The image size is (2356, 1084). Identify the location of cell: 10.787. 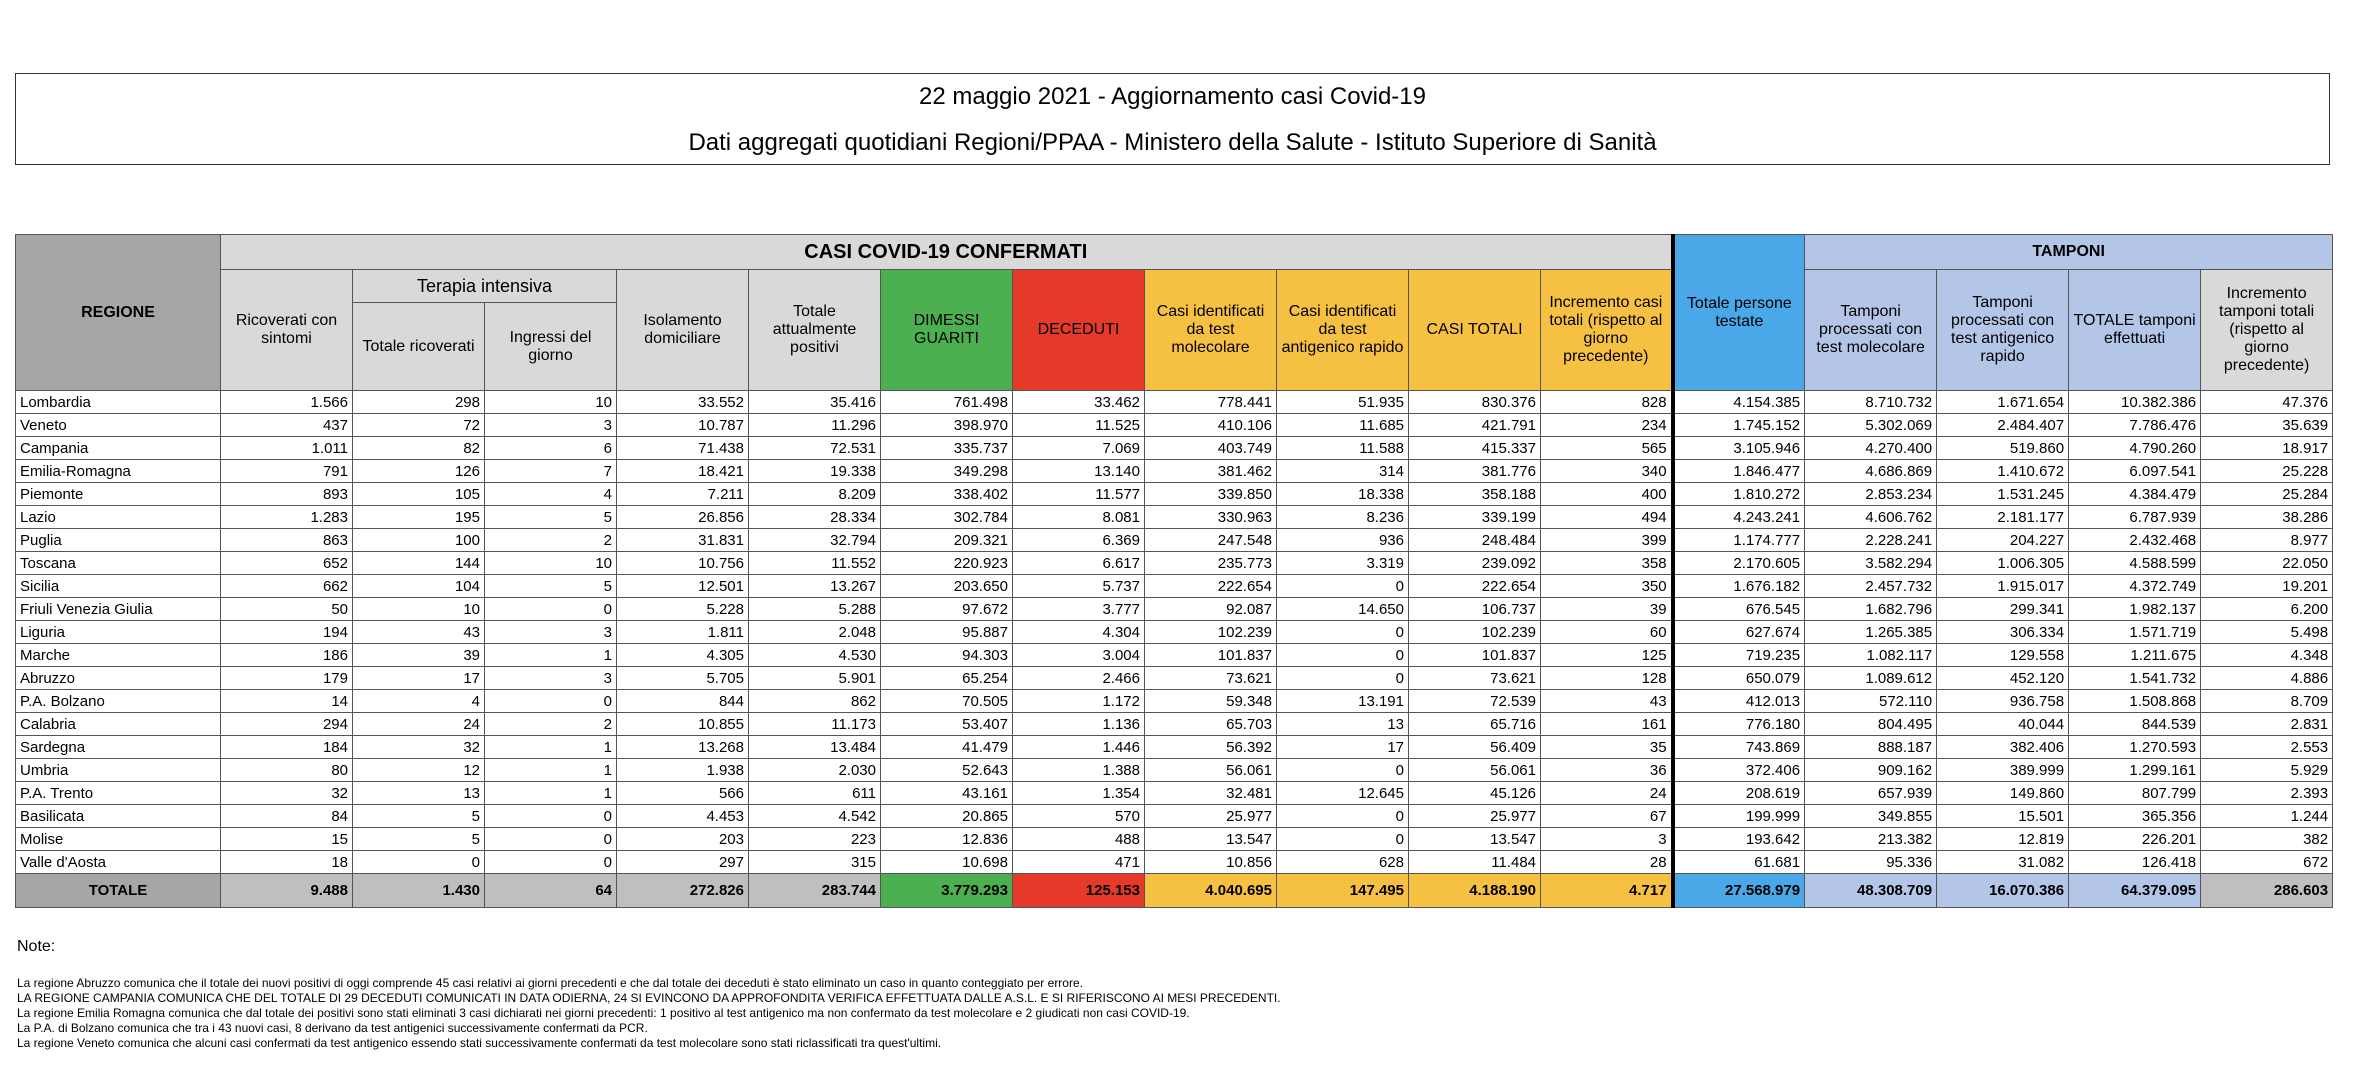
(682, 425).